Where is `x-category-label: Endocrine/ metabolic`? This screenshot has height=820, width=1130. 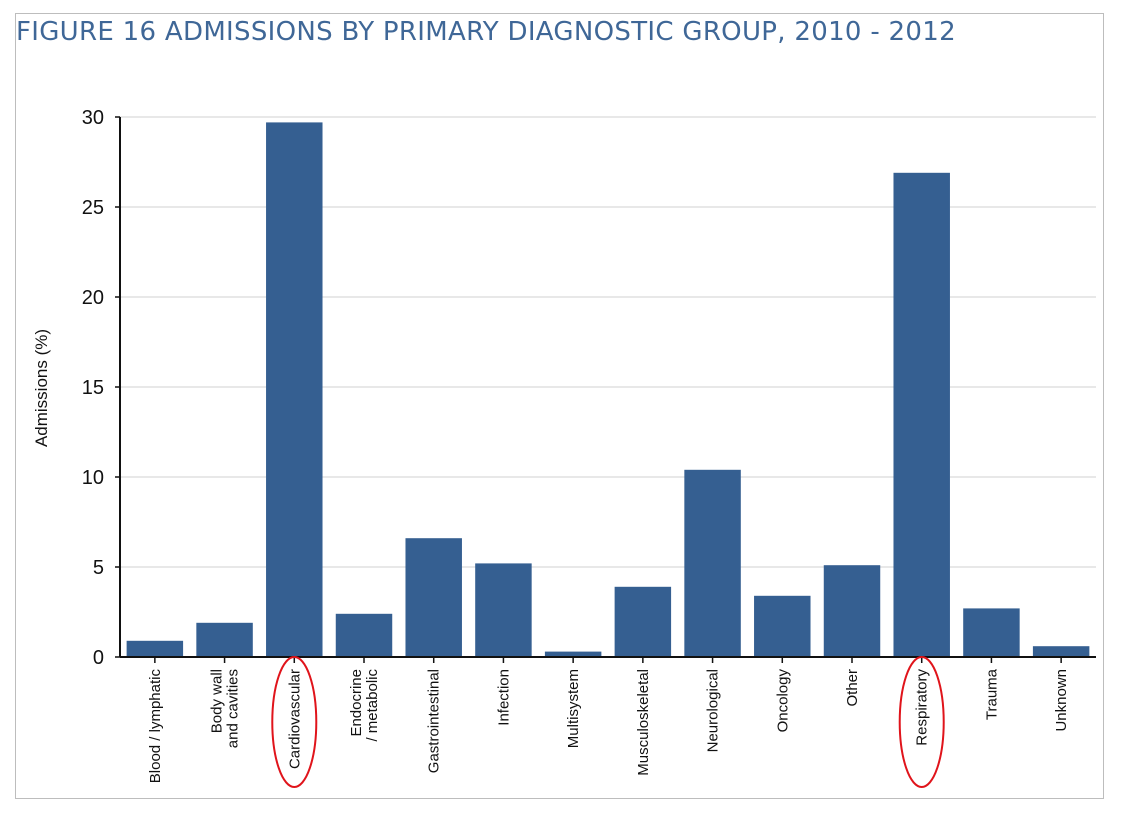
x-category-label: Endocrine/ metabolic is located at coordinates (364, 705).